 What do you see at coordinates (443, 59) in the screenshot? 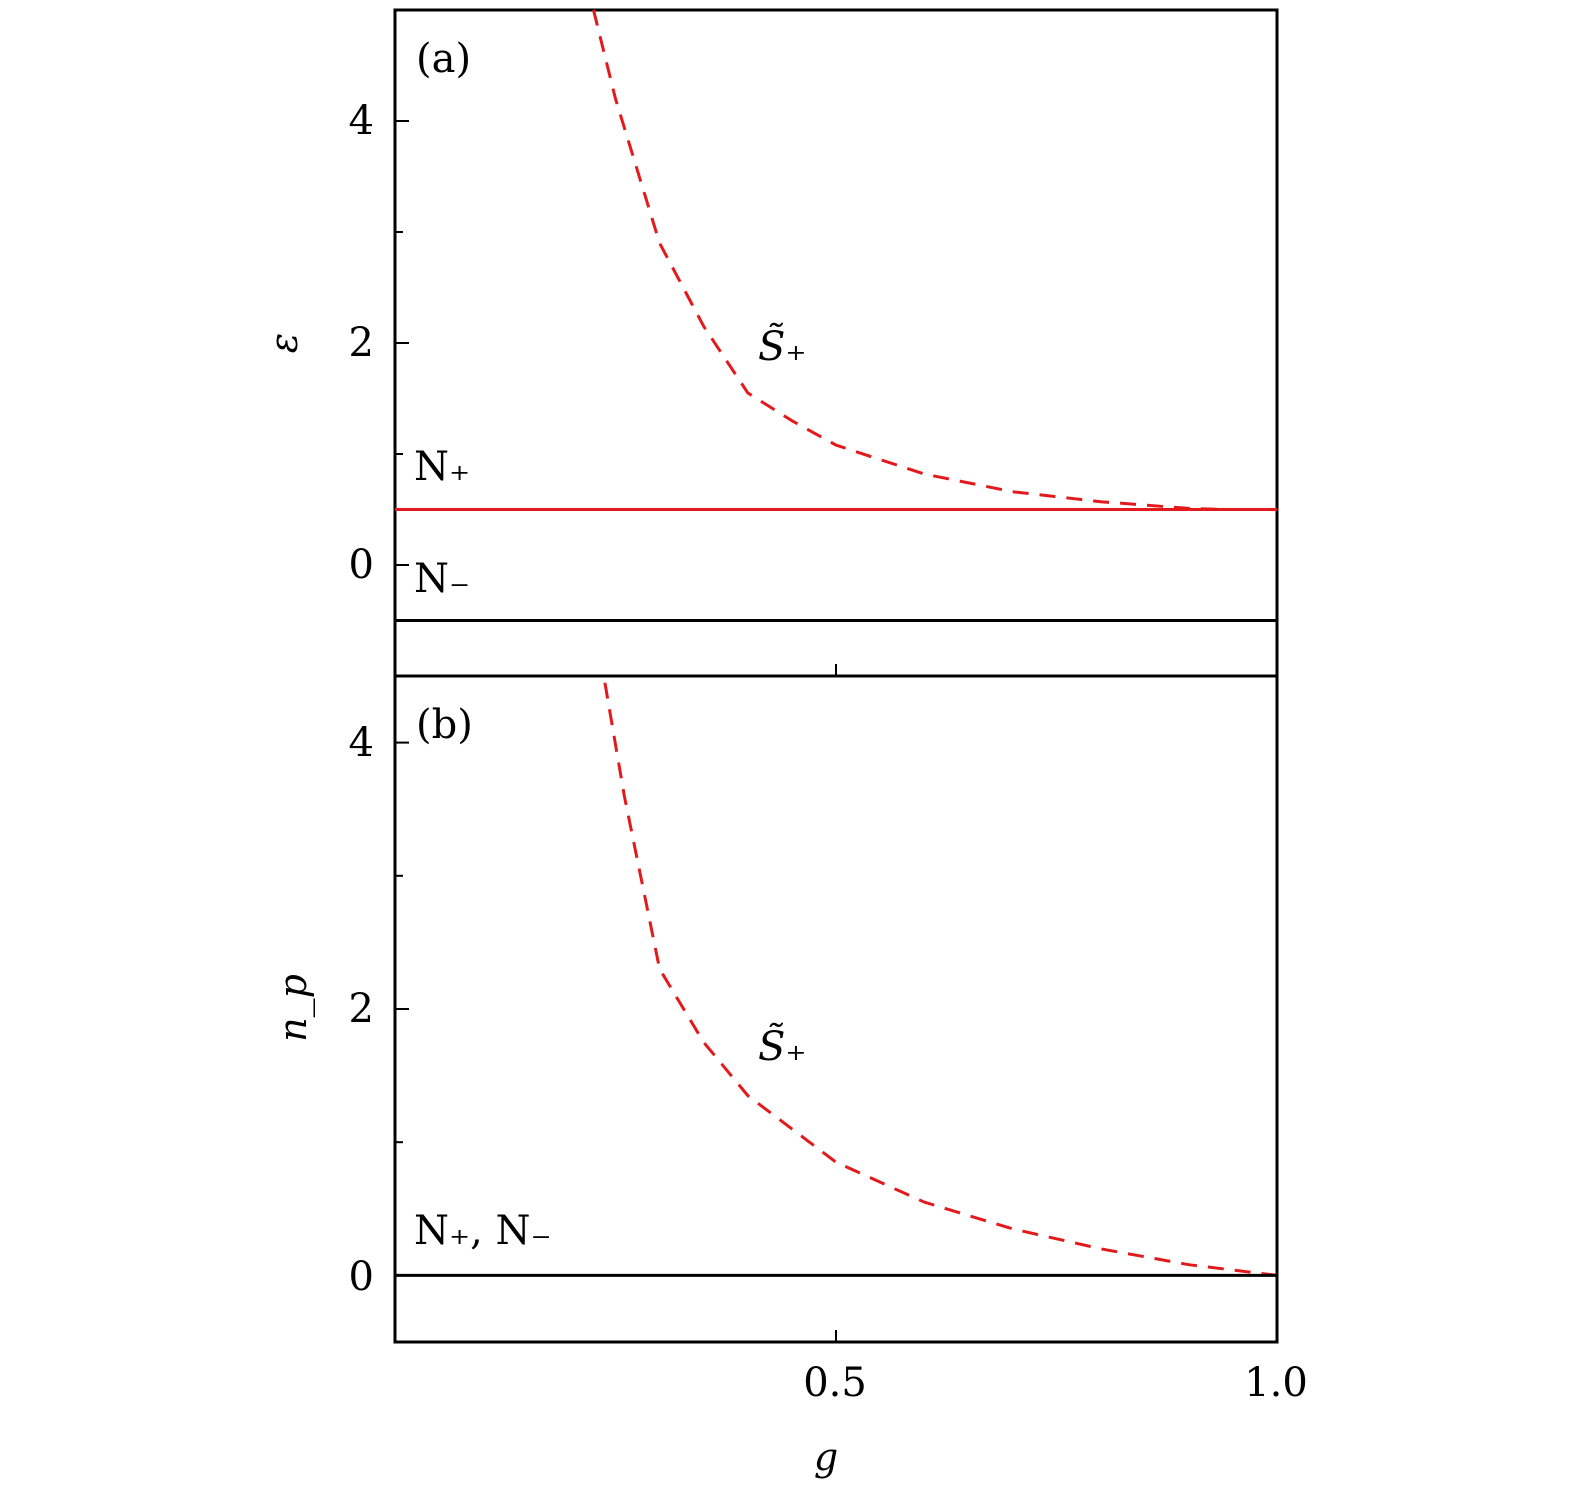
I see `panel-a-tag: (a)` at bounding box center [443, 59].